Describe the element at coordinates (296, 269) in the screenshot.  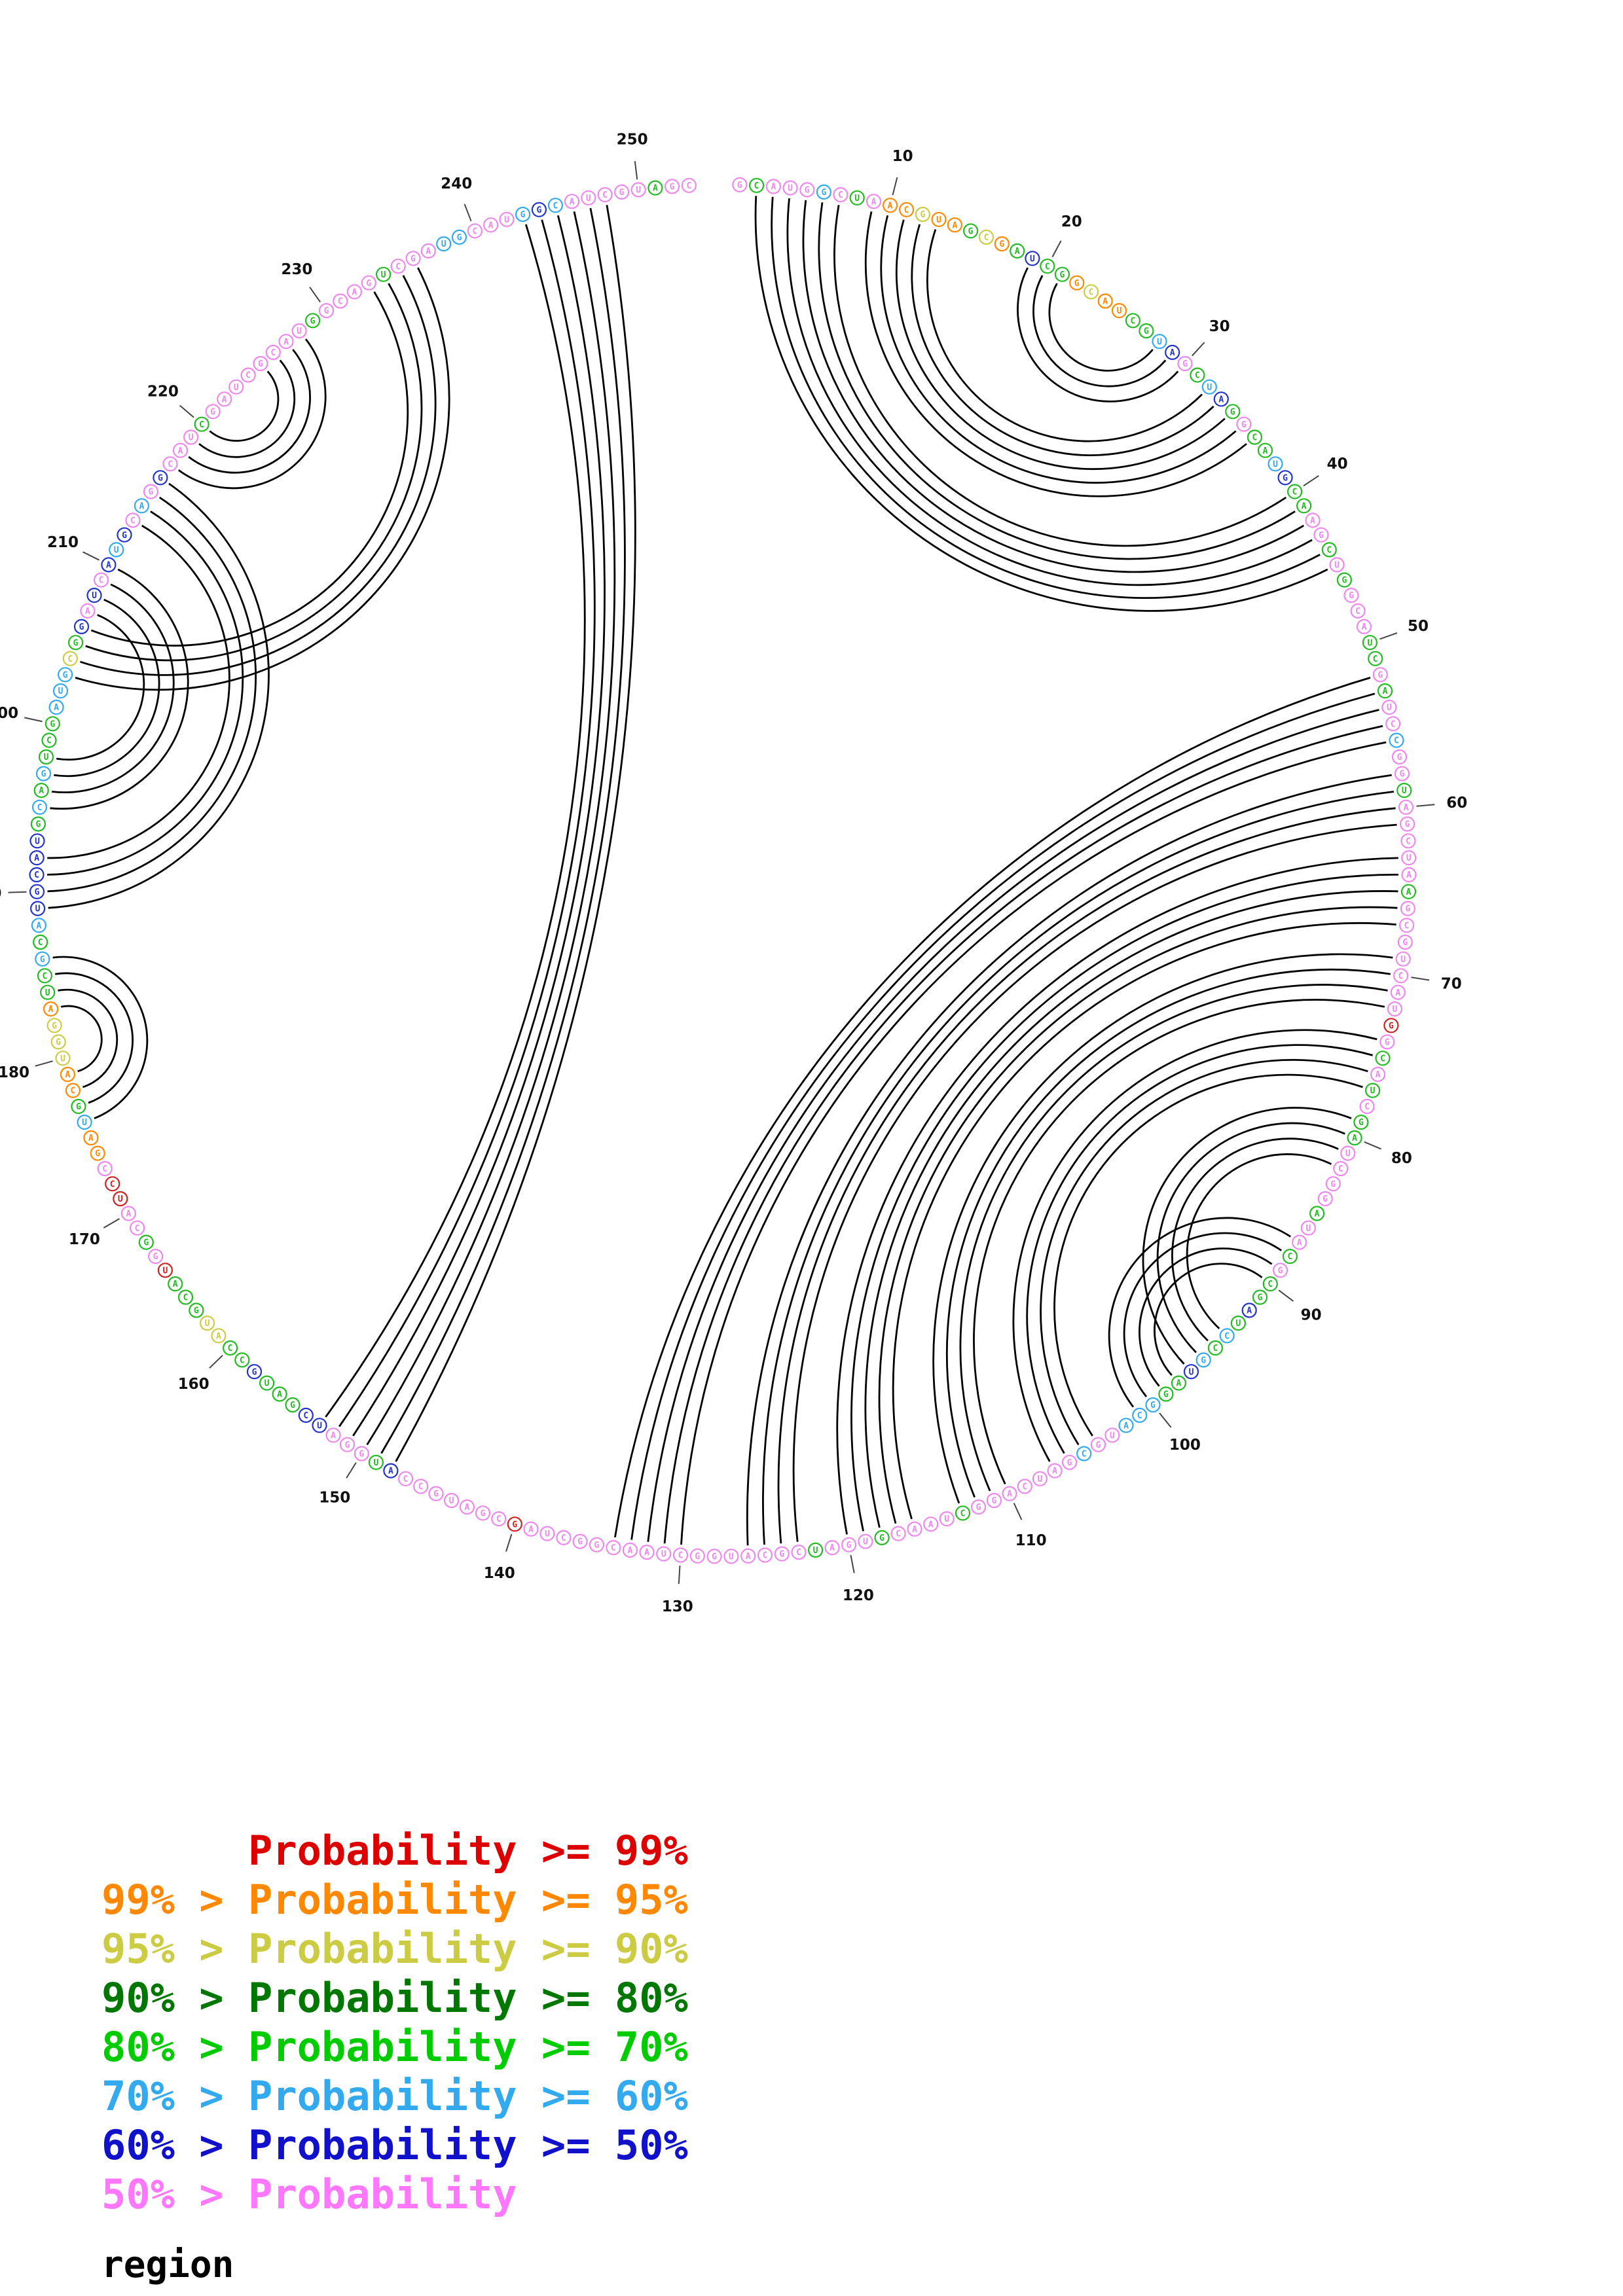
I see `tick-label: 230` at that location.